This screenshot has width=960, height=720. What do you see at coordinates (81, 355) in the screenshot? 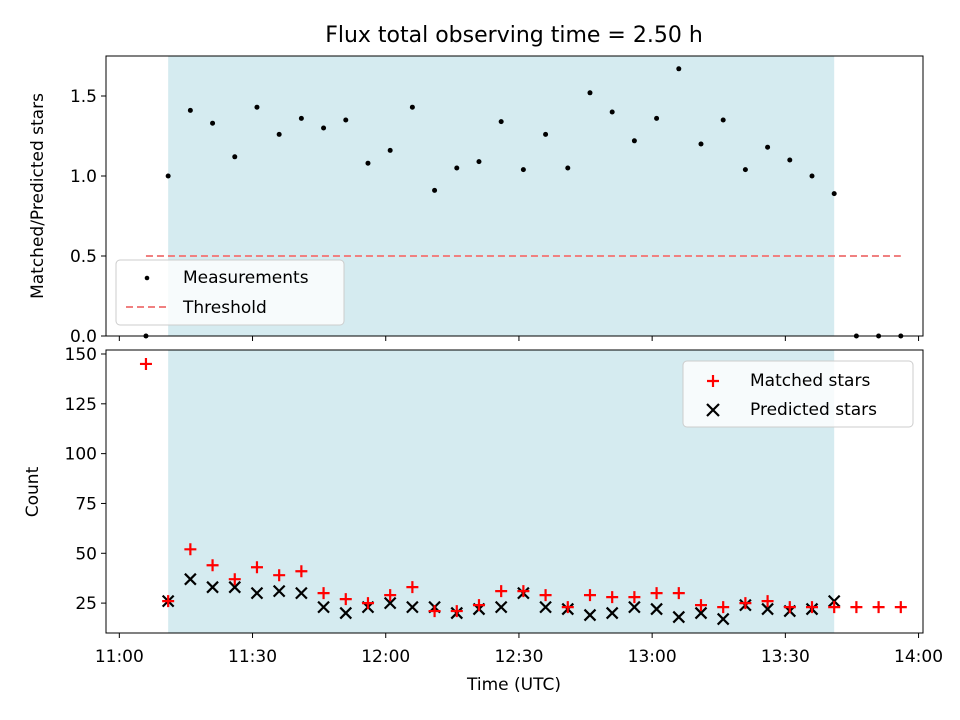
I see `bottom-y-tick-label: 150` at bounding box center [81, 355].